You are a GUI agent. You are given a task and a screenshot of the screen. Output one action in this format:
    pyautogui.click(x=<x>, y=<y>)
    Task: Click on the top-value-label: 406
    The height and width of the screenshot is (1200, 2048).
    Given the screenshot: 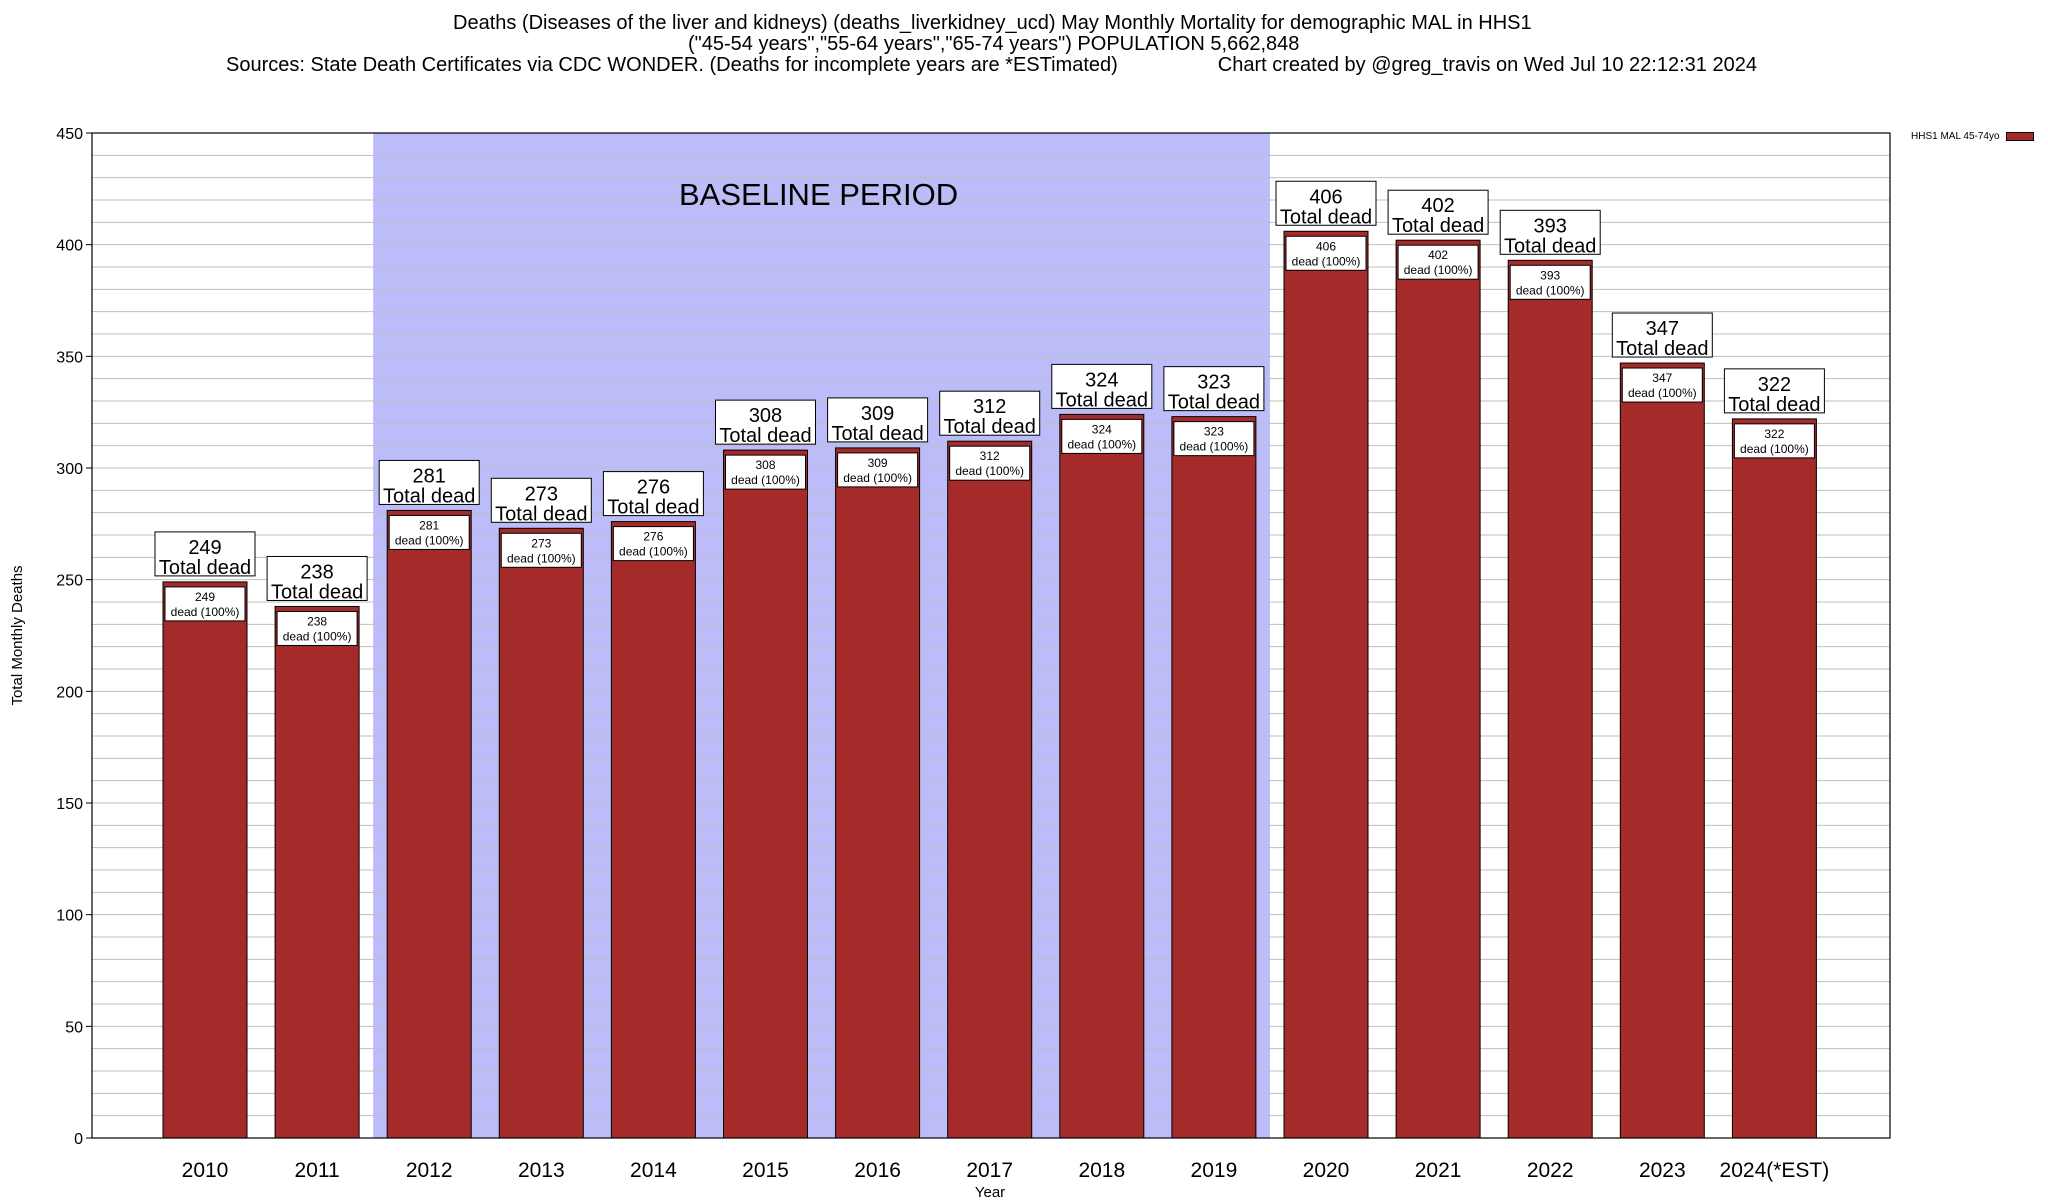 What is the action you would take?
    pyautogui.click(x=1325, y=197)
    